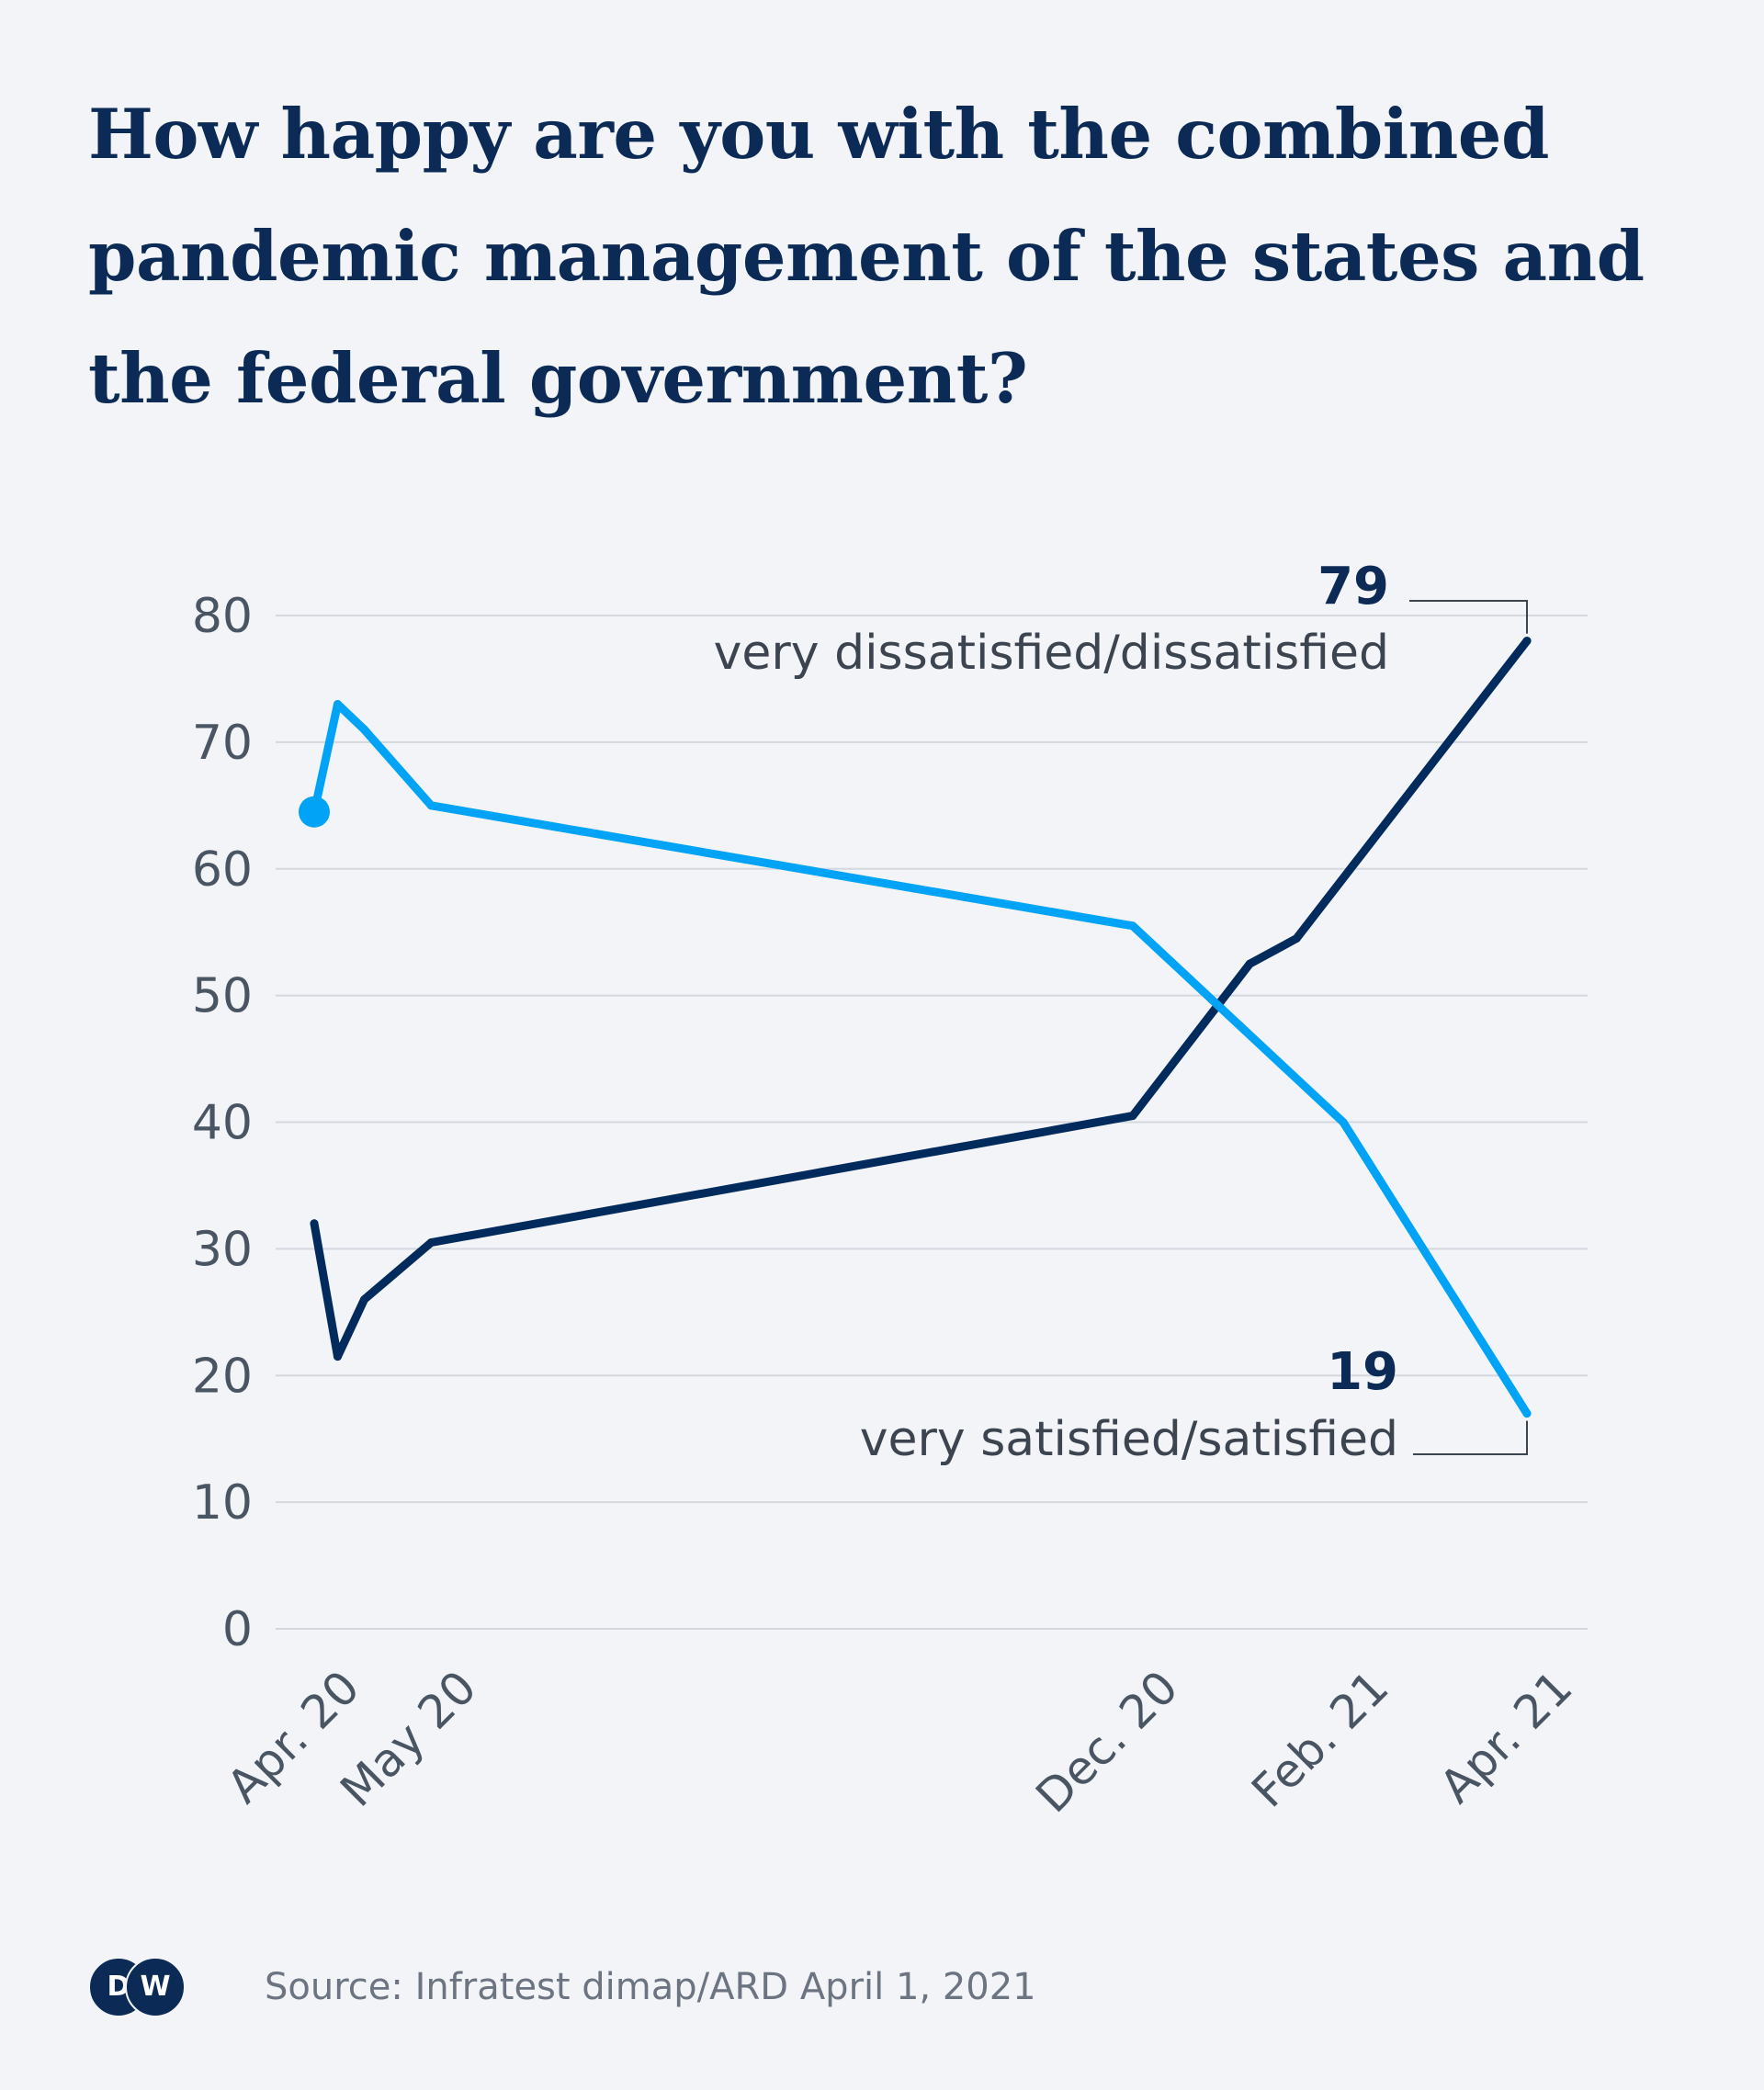  What do you see at coordinates (222, 1376) in the screenshot?
I see `y-tick-label-20: 20` at bounding box center [222, 1376].